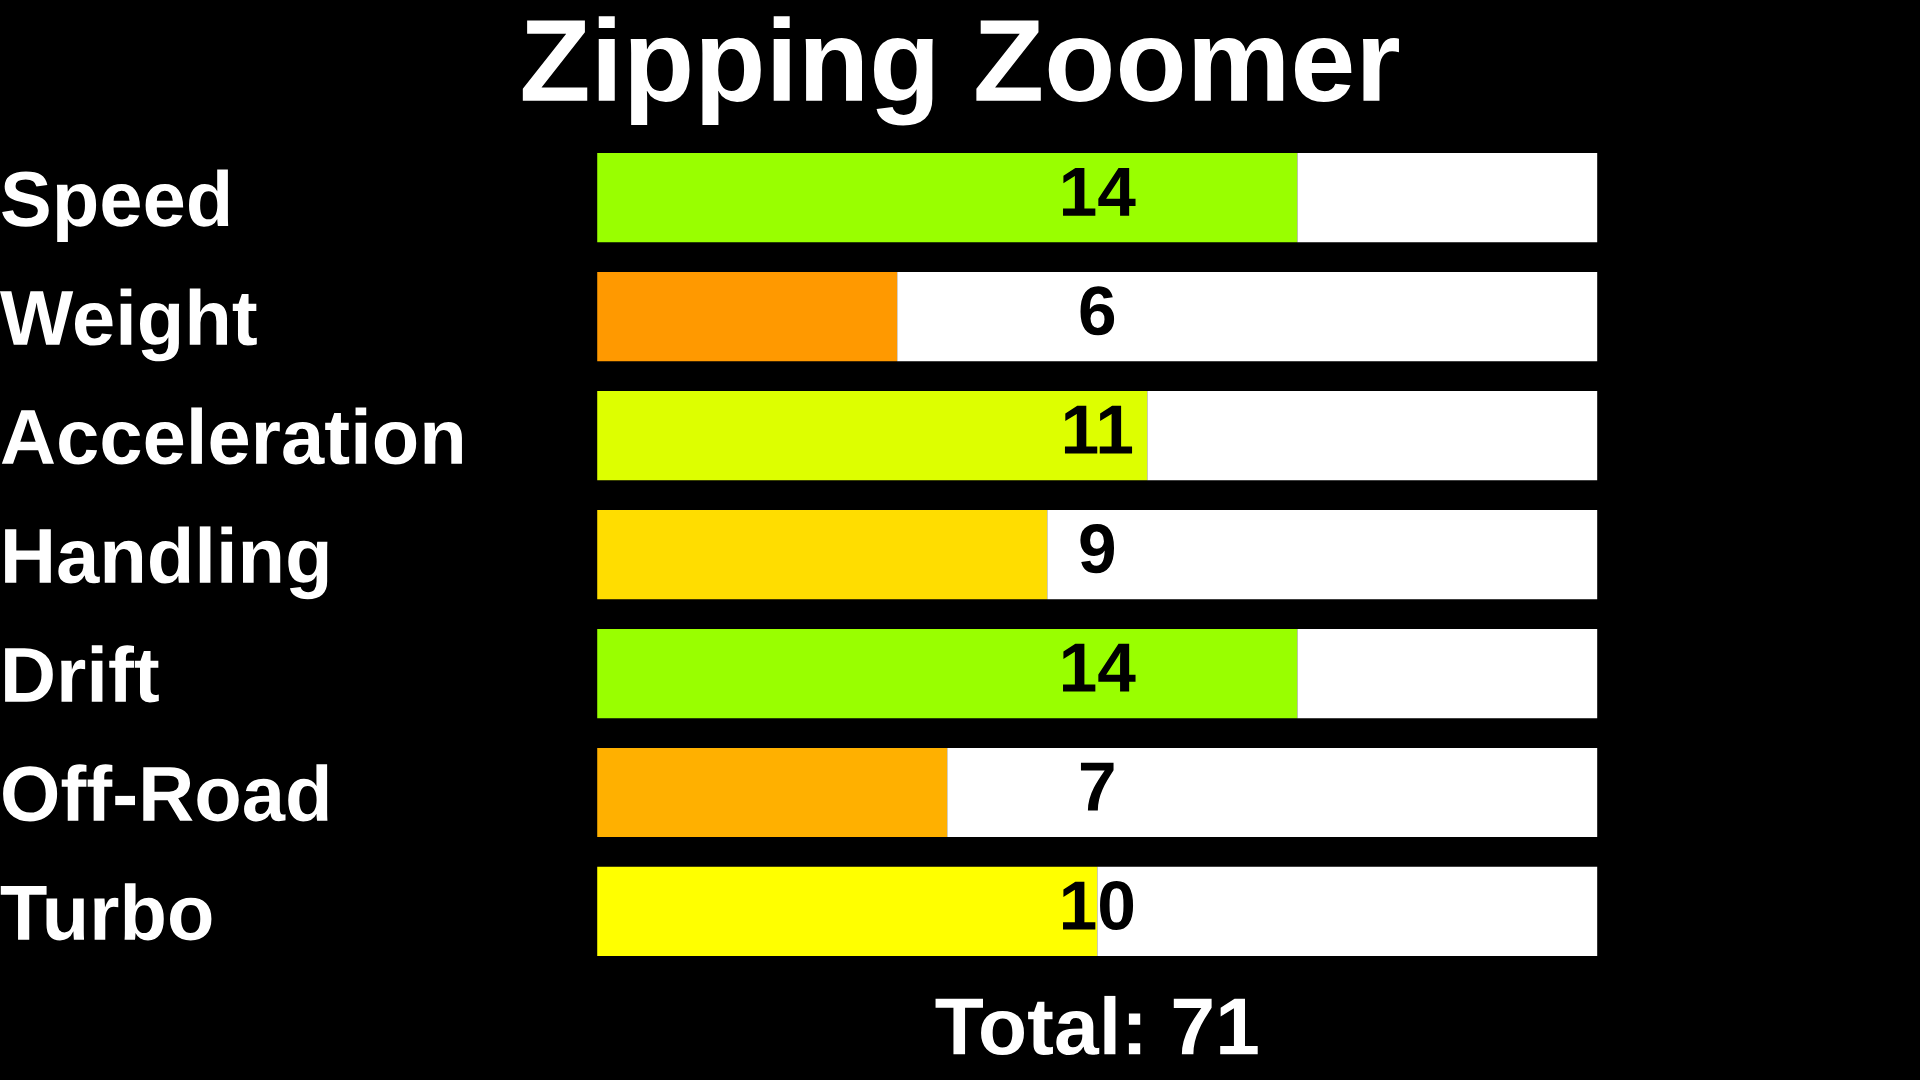 Image resolution: width=1920 pixels, height=1080 pixels. I want to click on y-tick-label: Weight, so click(128, 325).